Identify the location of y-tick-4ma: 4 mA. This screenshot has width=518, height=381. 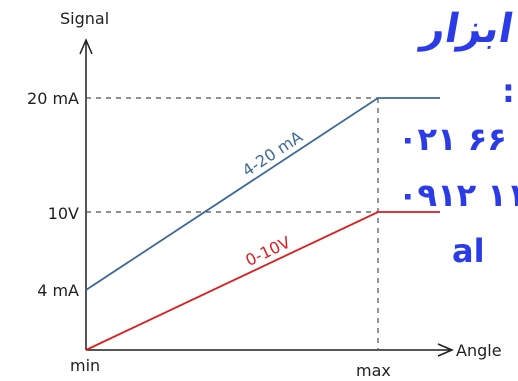
(58, 290).